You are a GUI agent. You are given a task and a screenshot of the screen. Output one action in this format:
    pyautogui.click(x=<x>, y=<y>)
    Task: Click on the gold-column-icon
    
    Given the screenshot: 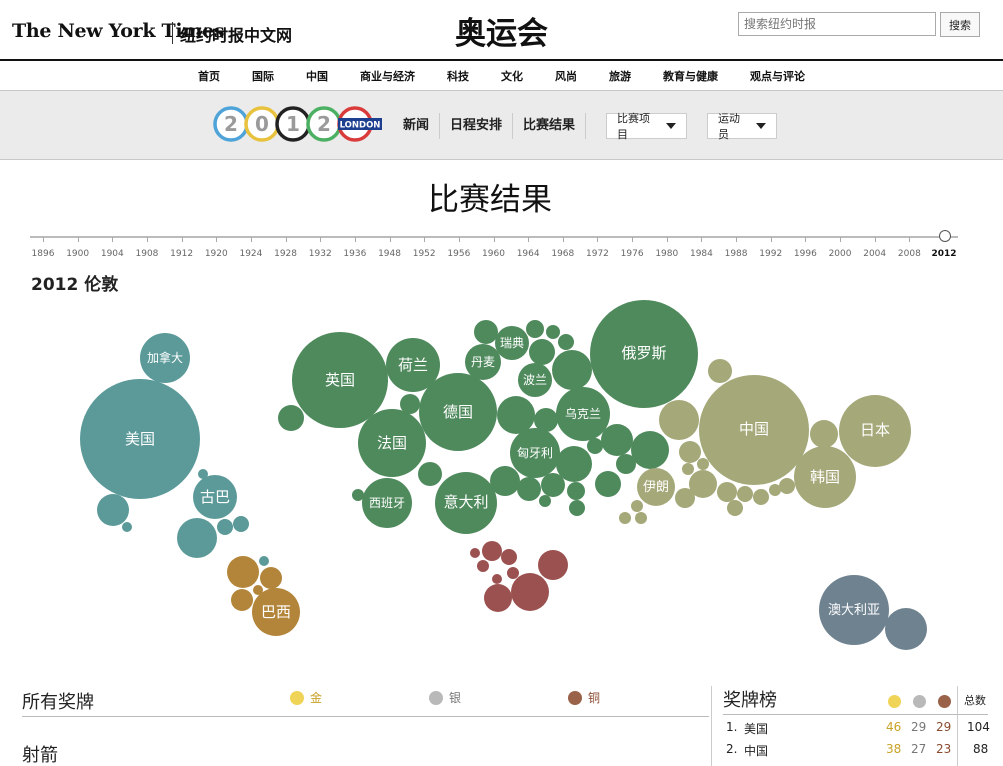 What is the action you would take?
    pyautogui.click(x=894, y=701)
    